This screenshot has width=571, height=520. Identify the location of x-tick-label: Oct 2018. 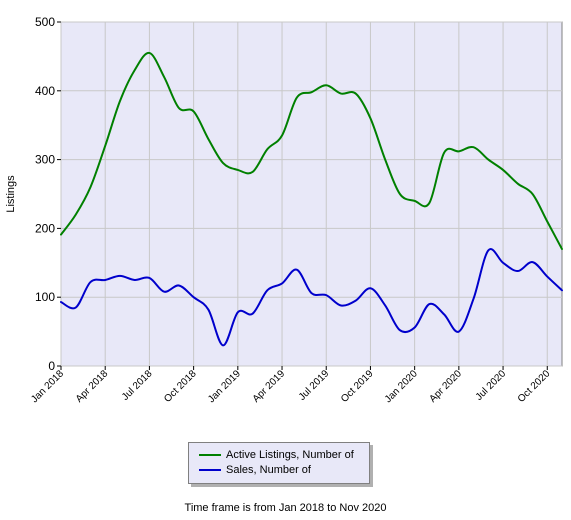
(180, 386).